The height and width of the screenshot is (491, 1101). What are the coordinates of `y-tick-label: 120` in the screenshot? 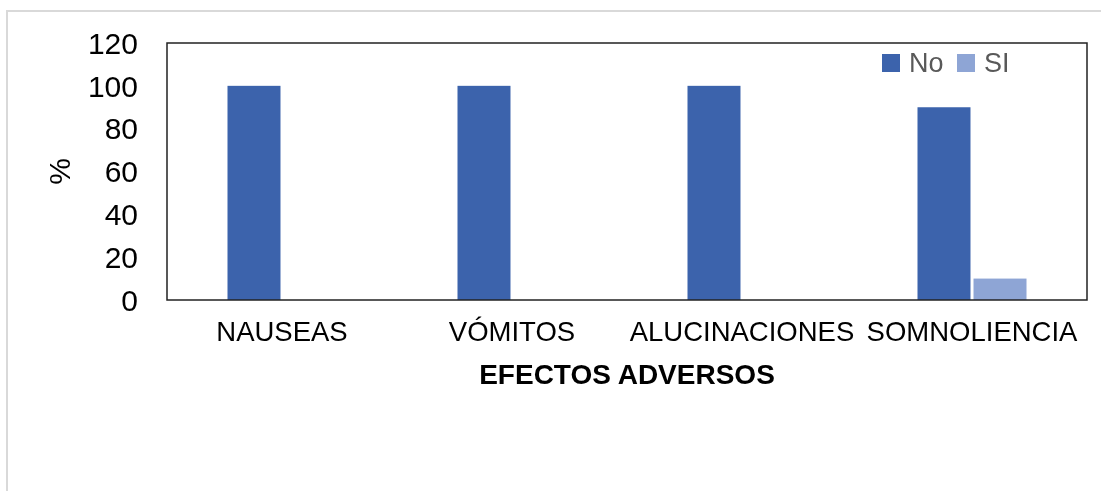 It's located at (112, 43).